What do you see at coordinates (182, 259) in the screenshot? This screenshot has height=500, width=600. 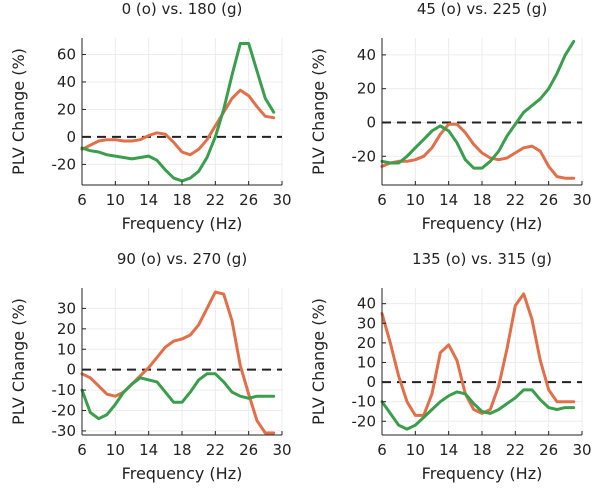 I see `panel-title: 90 (o) vs. 270 (g)` at bounding box center [182, 259].